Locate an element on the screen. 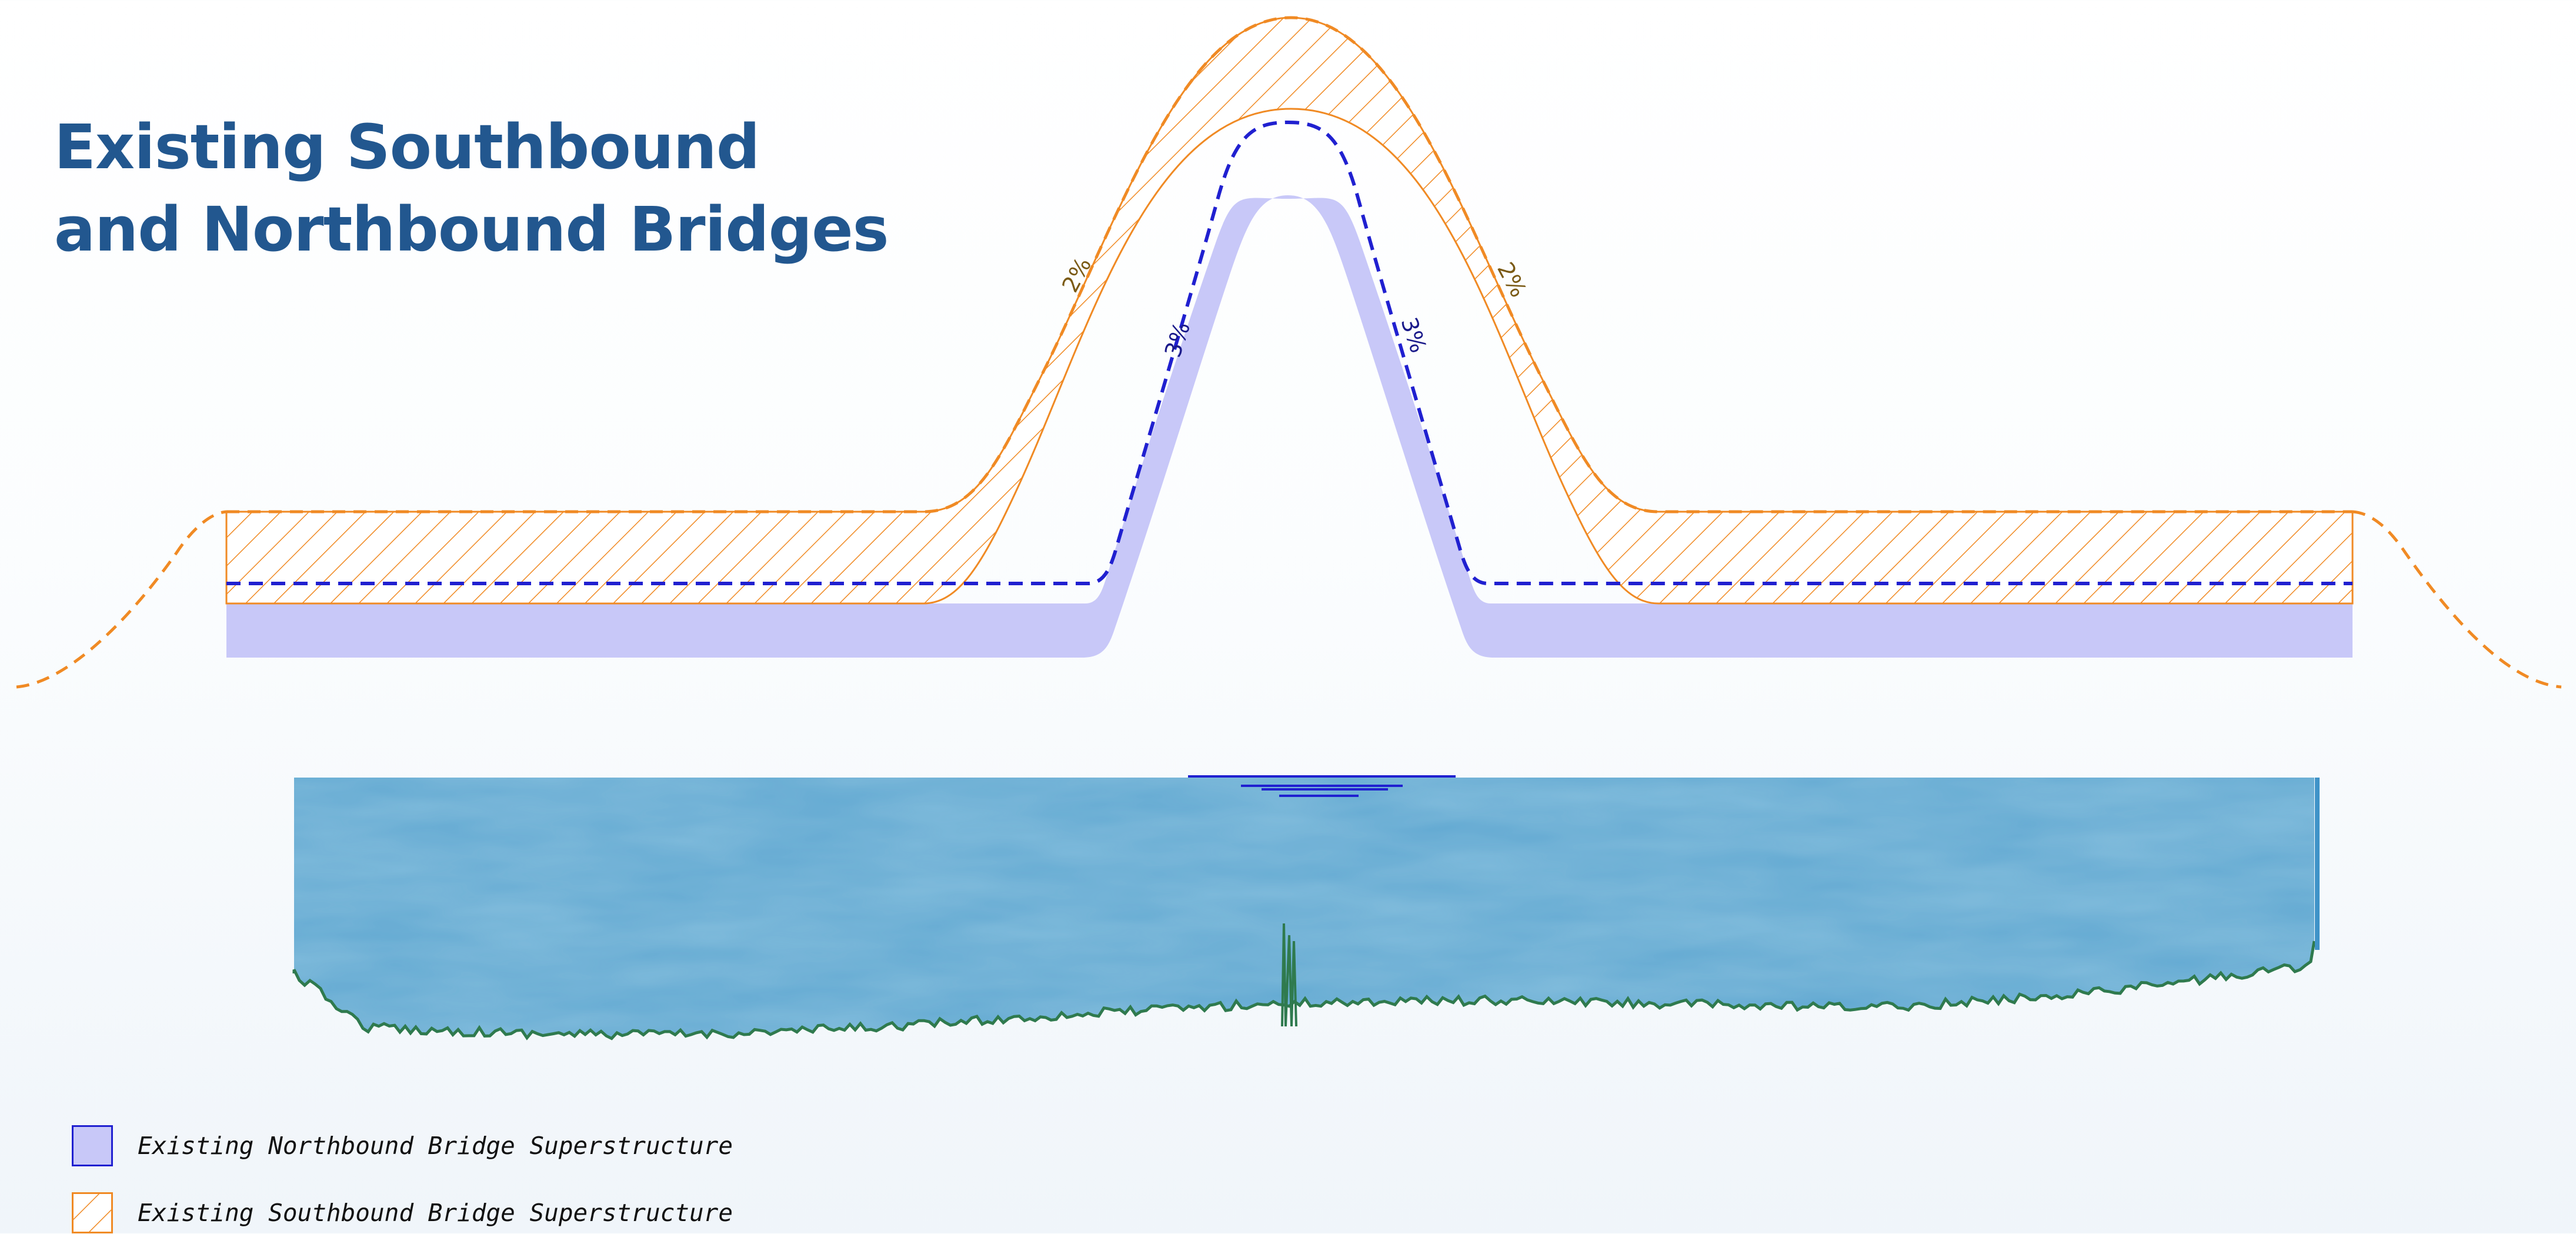 The height and width of the screenshot is (1234, 2576). riverbed is located at coordinates (1304, 990).